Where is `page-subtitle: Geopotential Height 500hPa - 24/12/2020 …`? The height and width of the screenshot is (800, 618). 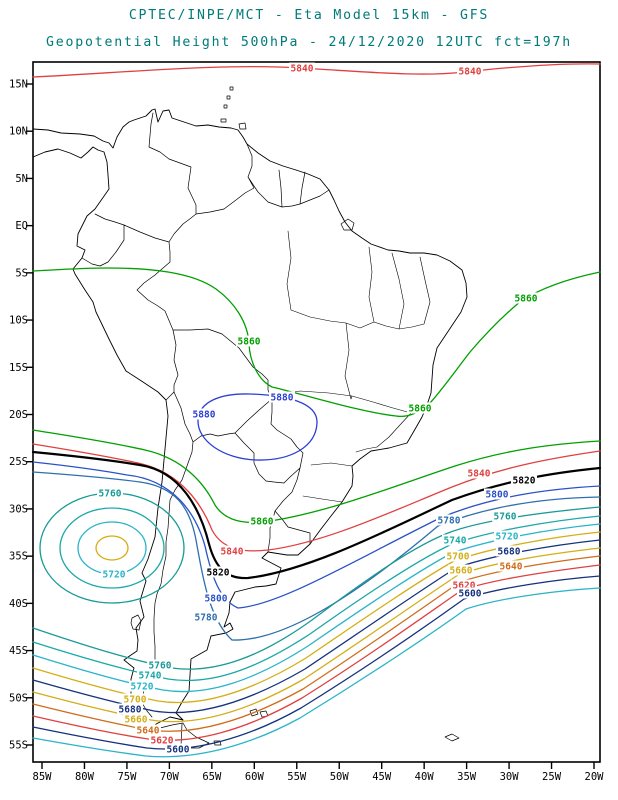 page-subtitle: Geopotential Height 500hPa - 24/12/2020 … is located at coordinates (309, 42).